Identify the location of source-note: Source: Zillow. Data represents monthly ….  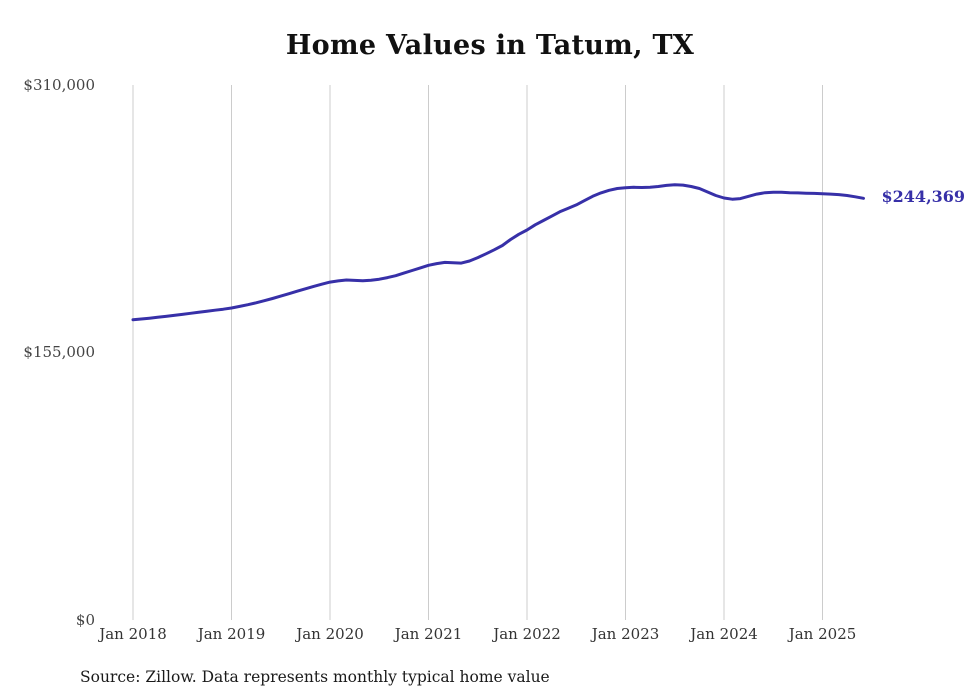
(315, 677).